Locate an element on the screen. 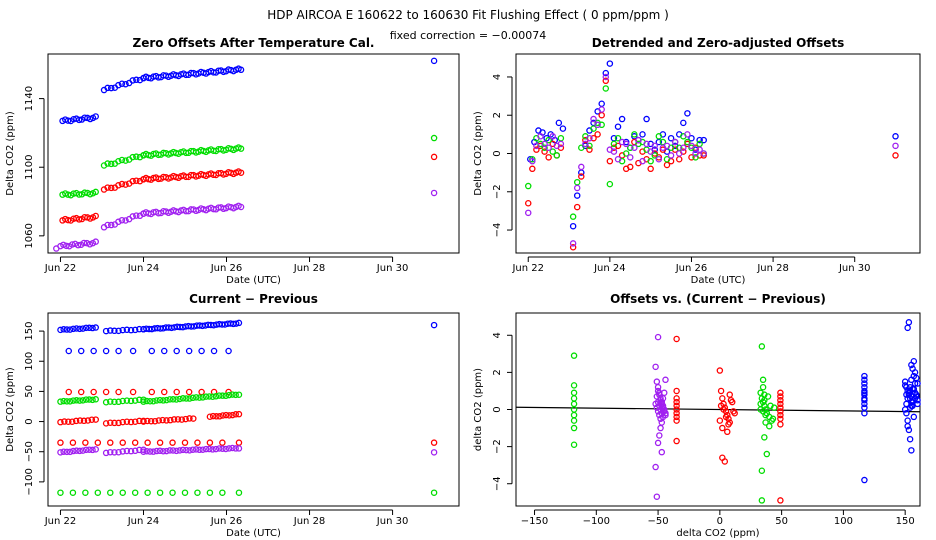  x-axis-label: Date (UTC) is located at coordinates (253, 280).